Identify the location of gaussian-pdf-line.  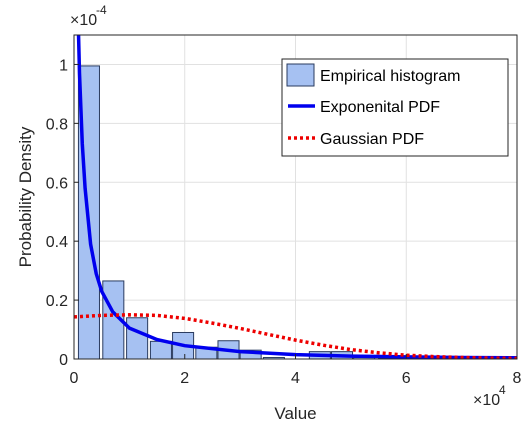
(295, 336).